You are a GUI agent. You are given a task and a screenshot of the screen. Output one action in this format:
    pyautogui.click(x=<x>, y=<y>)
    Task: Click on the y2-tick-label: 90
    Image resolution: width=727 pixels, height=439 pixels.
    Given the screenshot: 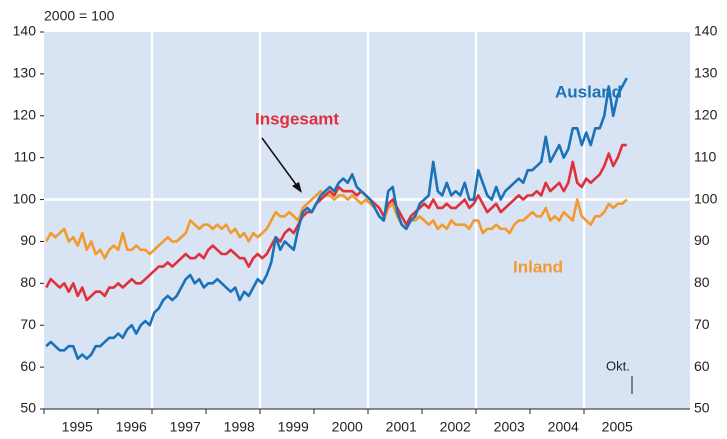 What is the action you would take?
    pyautogui.click(x=702, y=240)
    